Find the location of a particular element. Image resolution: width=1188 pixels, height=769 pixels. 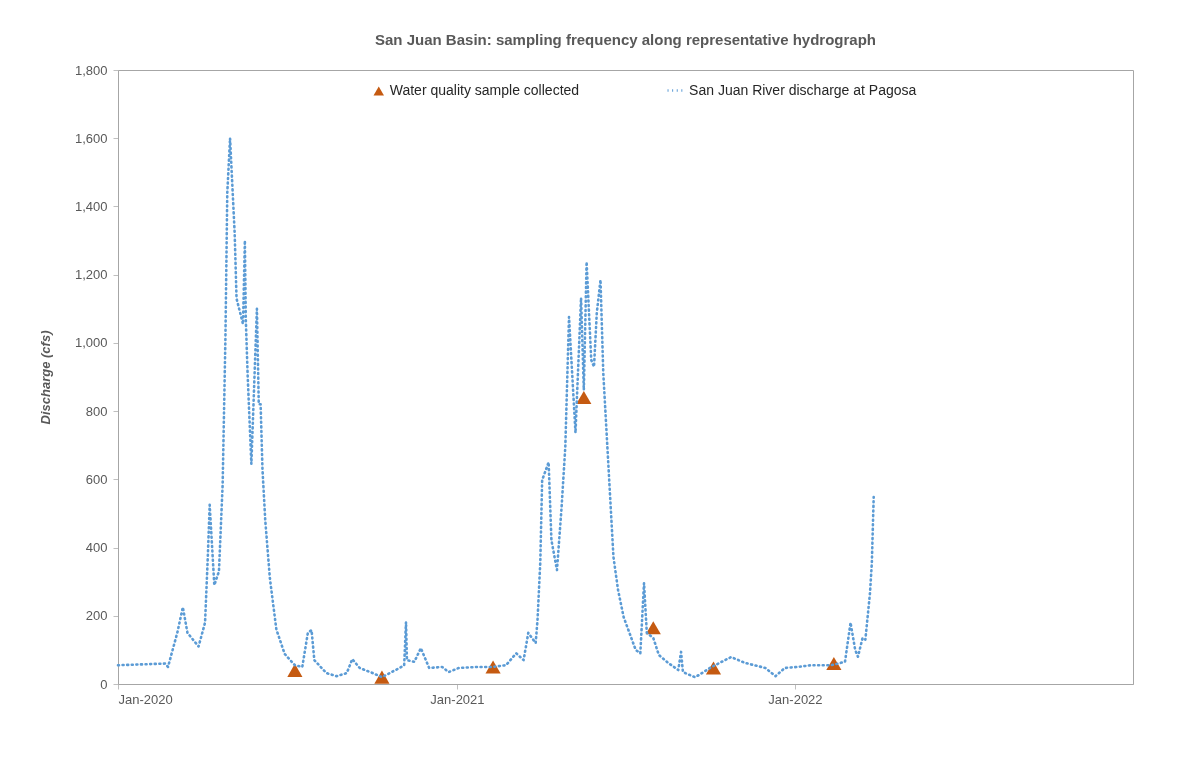

y-tick-label: 200 is located at coordinates (96, 616).